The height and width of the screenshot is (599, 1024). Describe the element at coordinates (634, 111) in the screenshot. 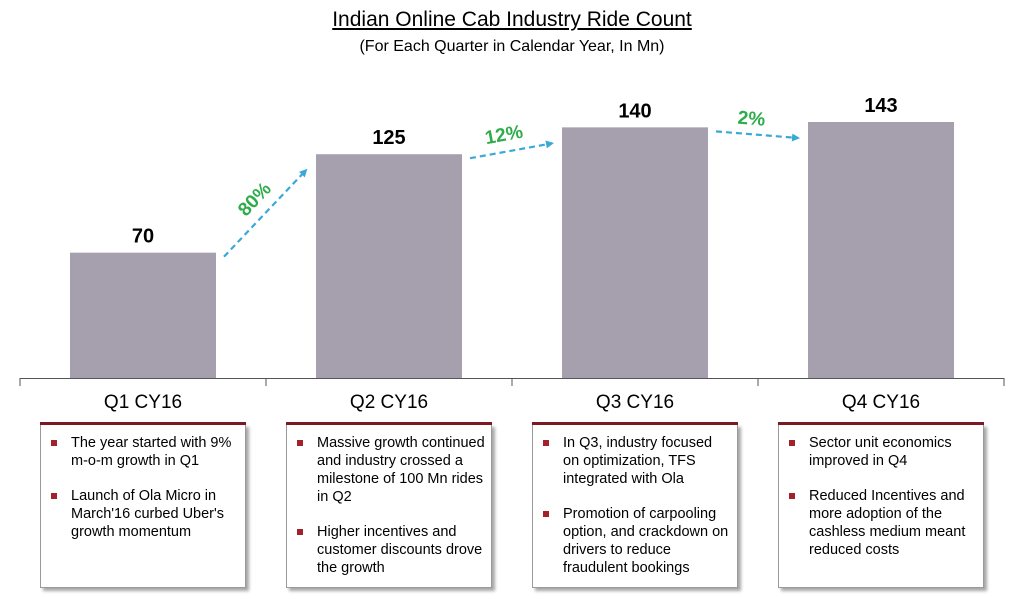

I see `bar-value-label: 140` at that location.